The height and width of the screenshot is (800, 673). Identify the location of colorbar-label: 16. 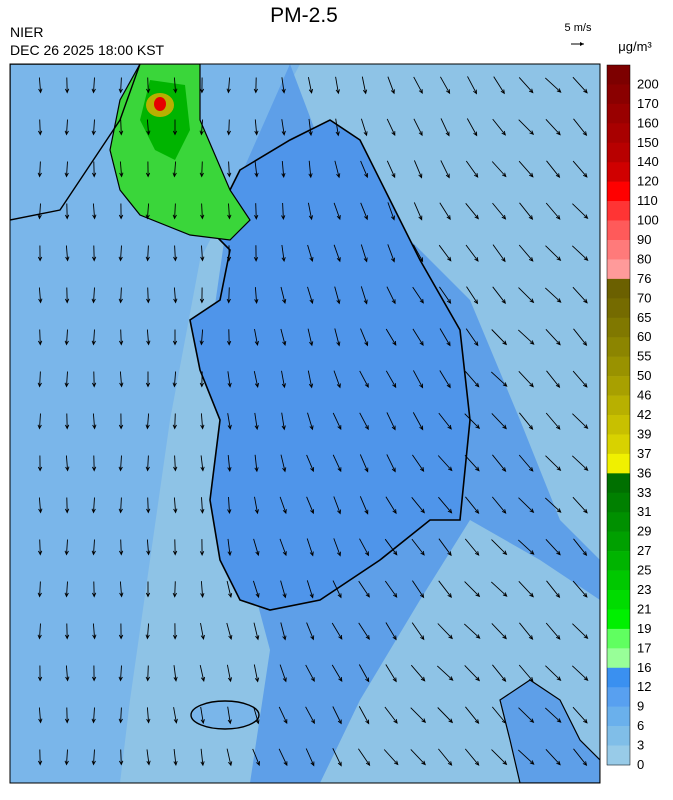
(644, 667).